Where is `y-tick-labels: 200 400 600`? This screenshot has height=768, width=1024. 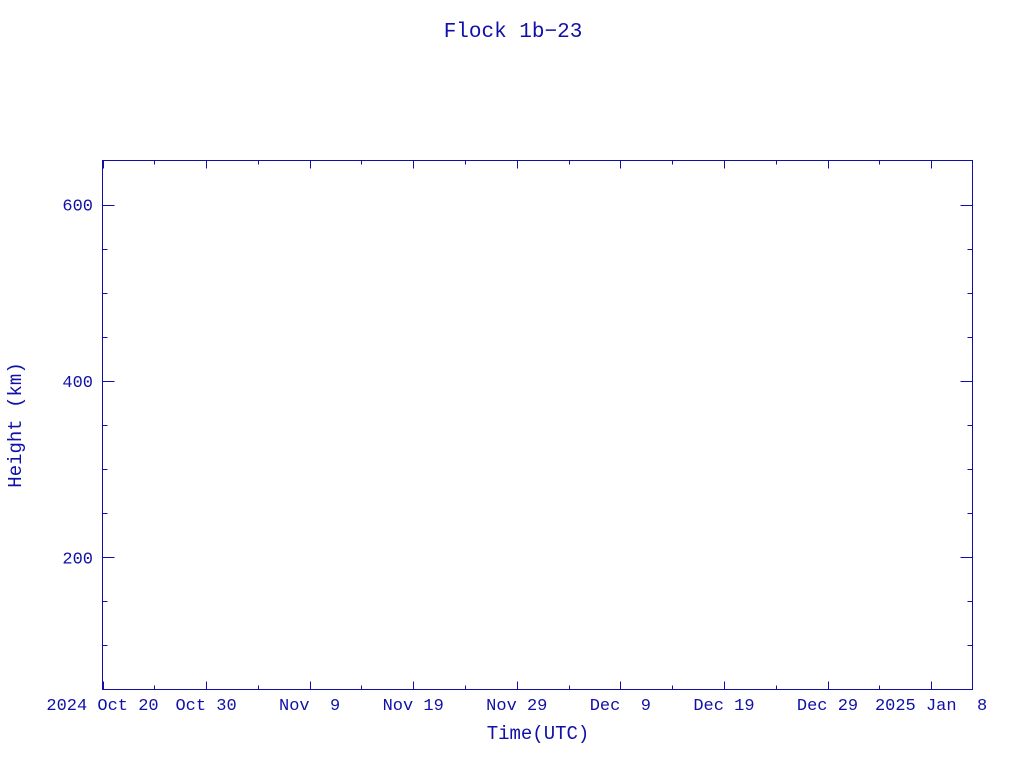
y-tick-labels: 200 400 600 is located at coordinates (77, 384).